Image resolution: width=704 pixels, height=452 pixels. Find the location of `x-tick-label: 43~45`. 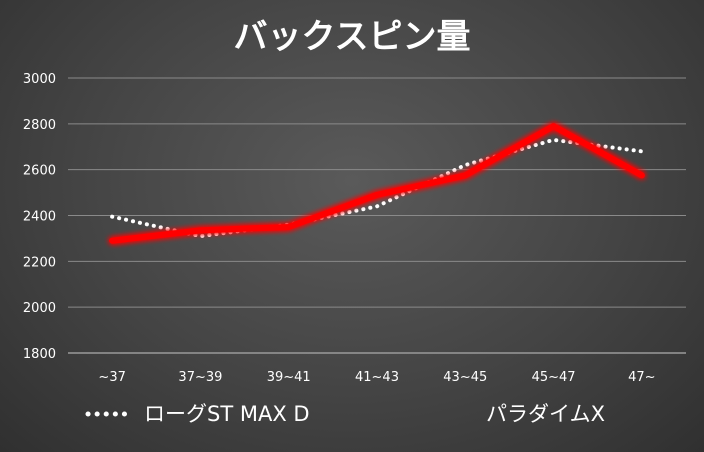

x-tick-label: 43~45 is located at coordinates (465, 377).